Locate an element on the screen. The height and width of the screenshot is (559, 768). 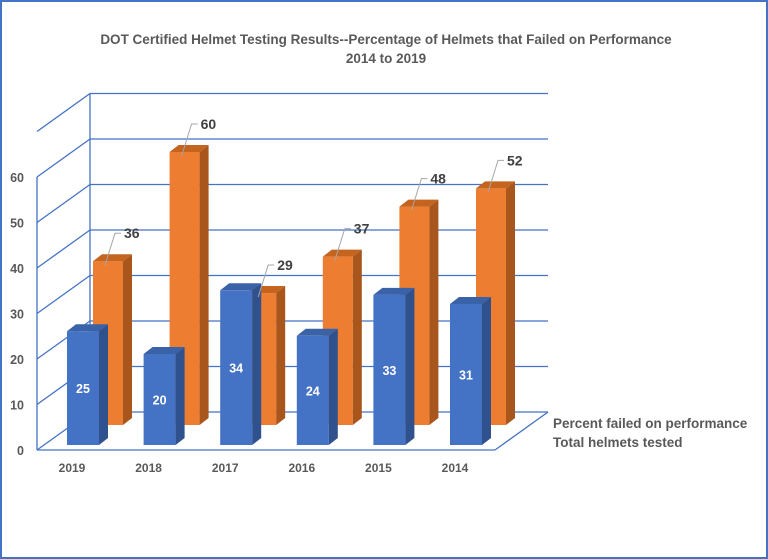
data-label-total-tested: 25 is located at coordinates (83, 389).